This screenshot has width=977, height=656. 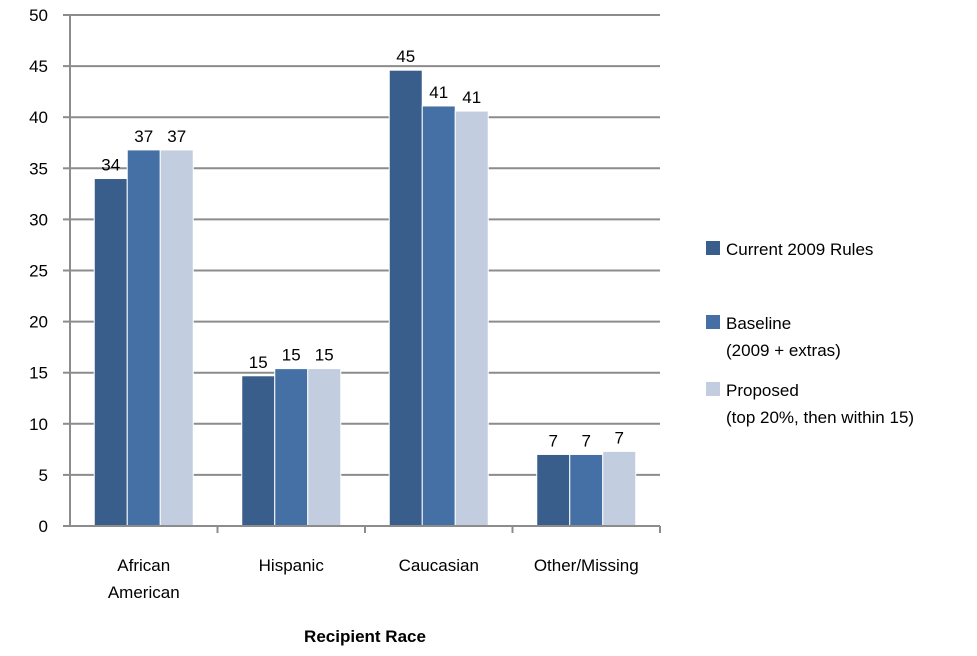 I want to click on legend-label: (top 20%, then within 15), so click(x=820, y=417).